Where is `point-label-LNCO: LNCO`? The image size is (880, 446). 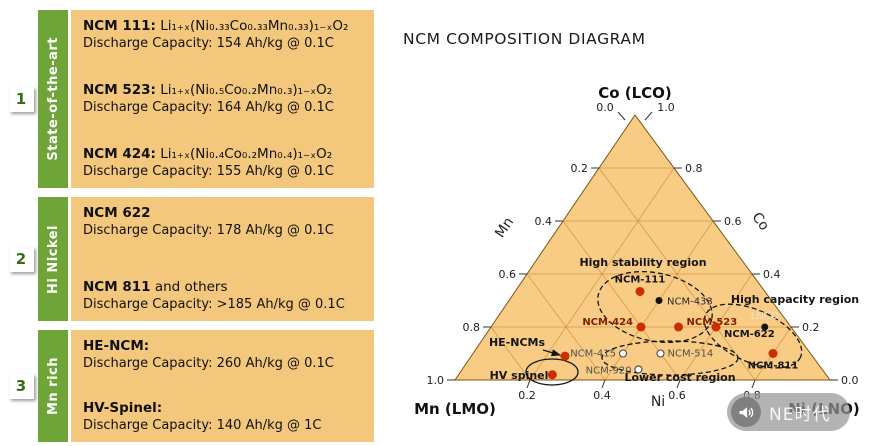
point-label-LNCO: LNCO is located at coordinates (765, 316).